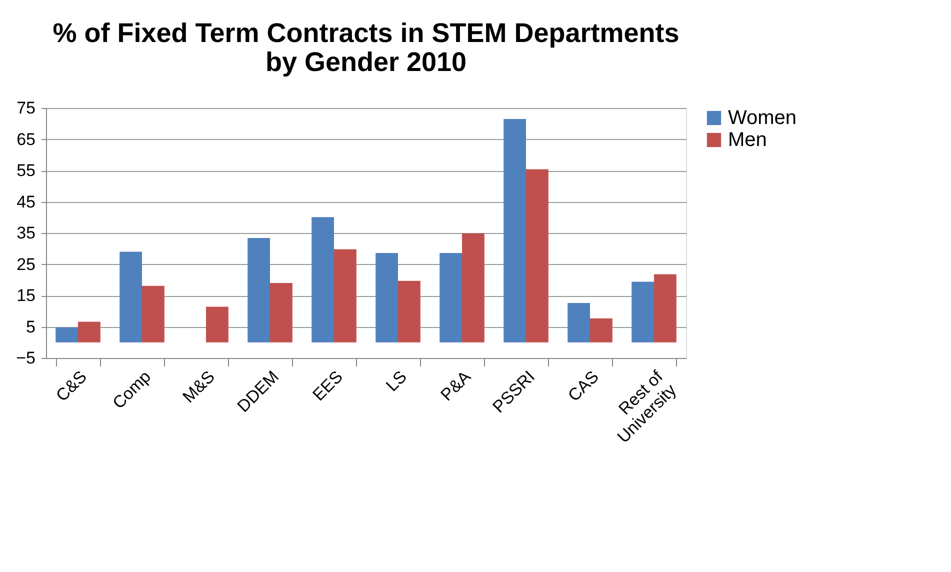  Describe the element at coordinates (26, 264) in the screenshot. I see `y-tick-label: 25` at that location.